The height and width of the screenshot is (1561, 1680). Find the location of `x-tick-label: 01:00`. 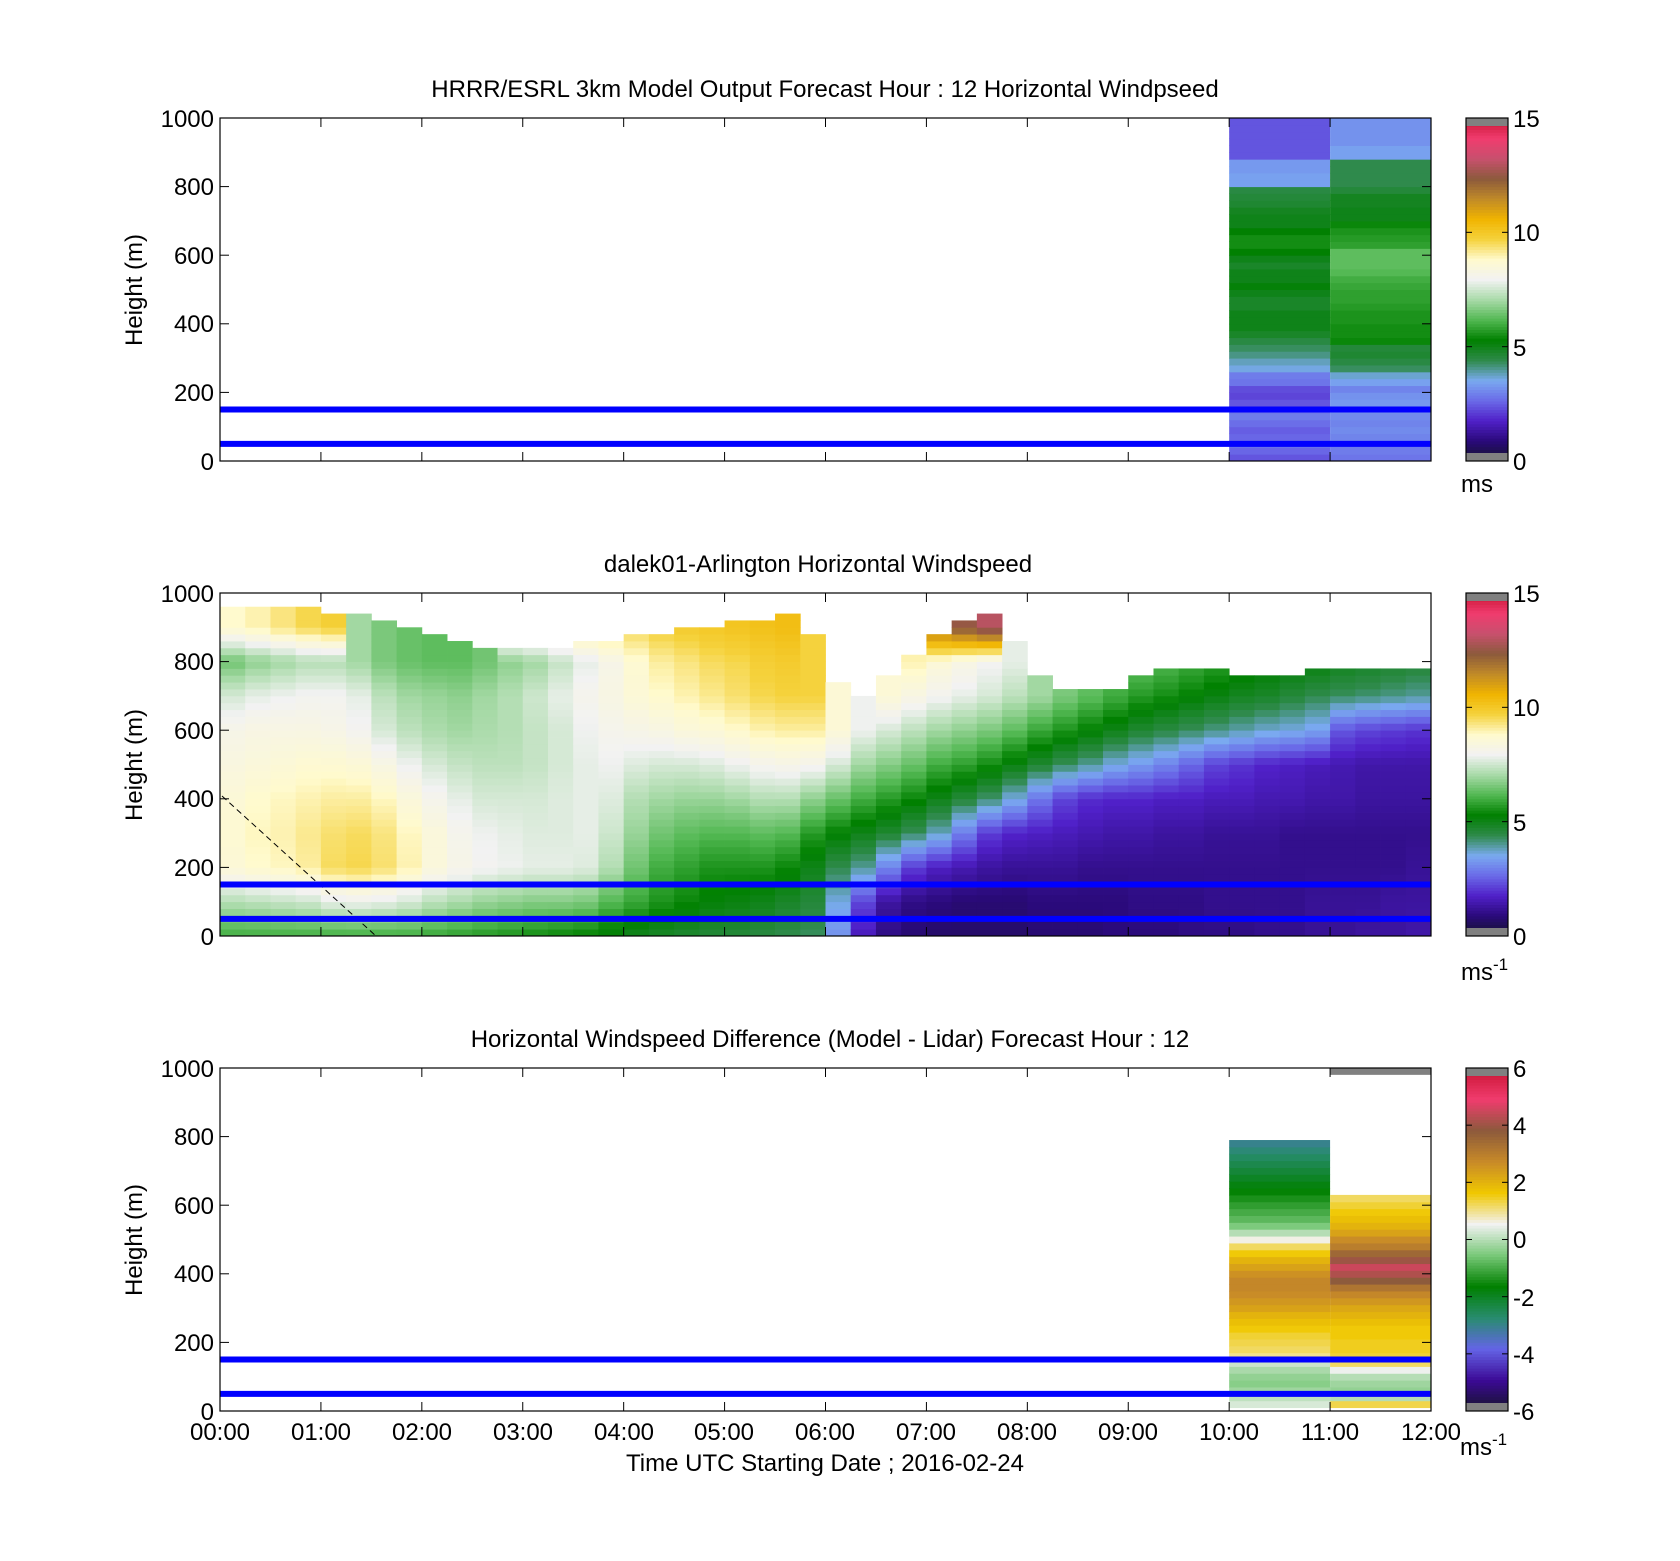

x-tick-label: 01:00 is located at coordinates (321, 1432).